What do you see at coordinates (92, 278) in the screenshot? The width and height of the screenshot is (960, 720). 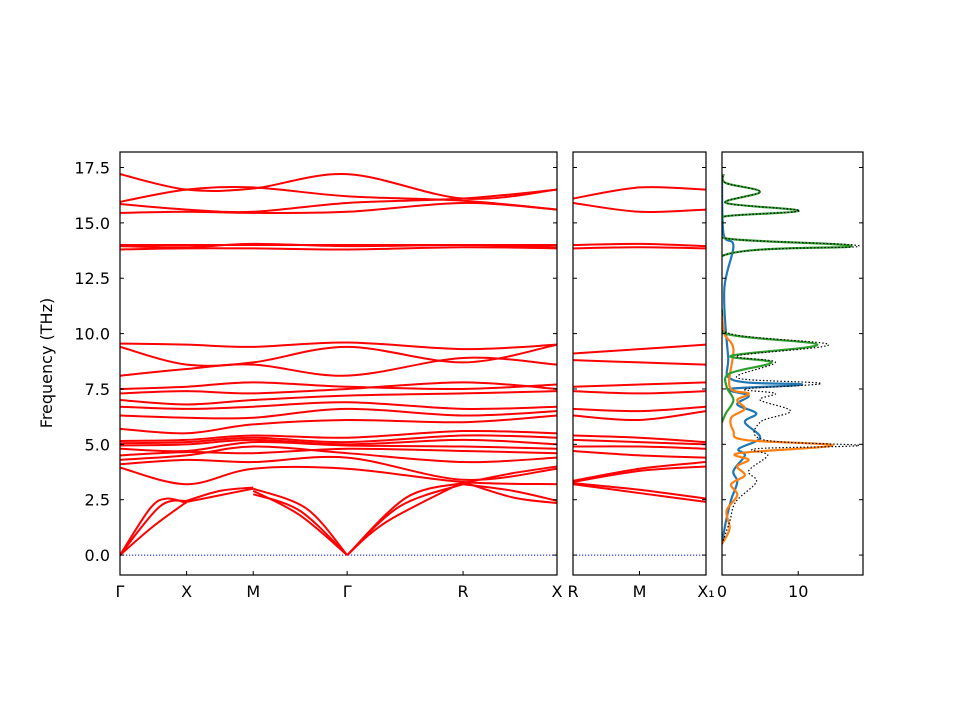 I see `y-tick-label: 12.5` at bounding box center [92, 278].